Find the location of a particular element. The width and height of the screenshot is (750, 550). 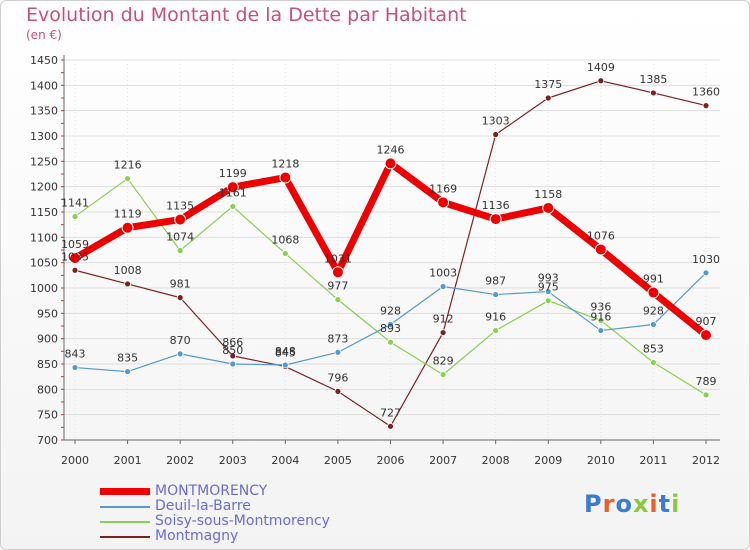

data-label: 1360 is located at coordinates (706, 92).